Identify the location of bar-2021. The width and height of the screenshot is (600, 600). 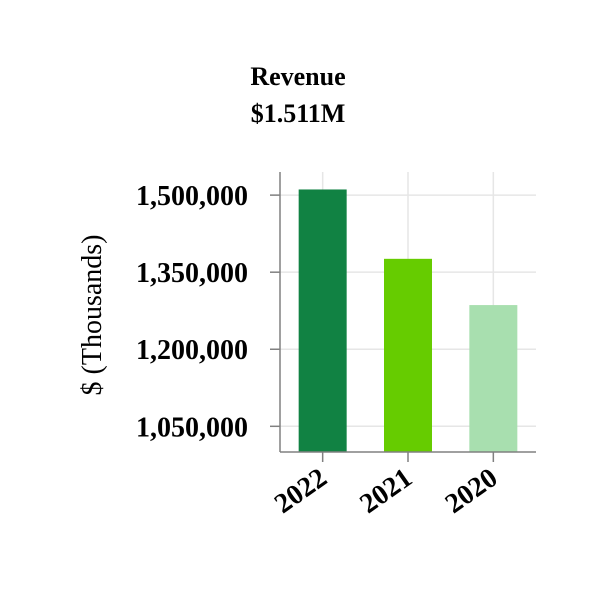
(408, 355).